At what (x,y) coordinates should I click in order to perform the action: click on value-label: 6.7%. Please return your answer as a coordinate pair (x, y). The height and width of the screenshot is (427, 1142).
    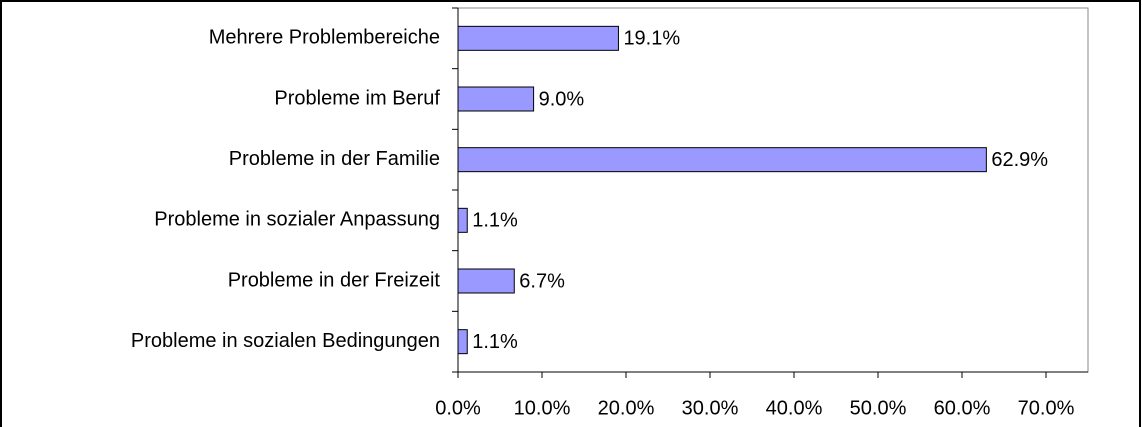
    Looking at the image, I should click on (542, 281).